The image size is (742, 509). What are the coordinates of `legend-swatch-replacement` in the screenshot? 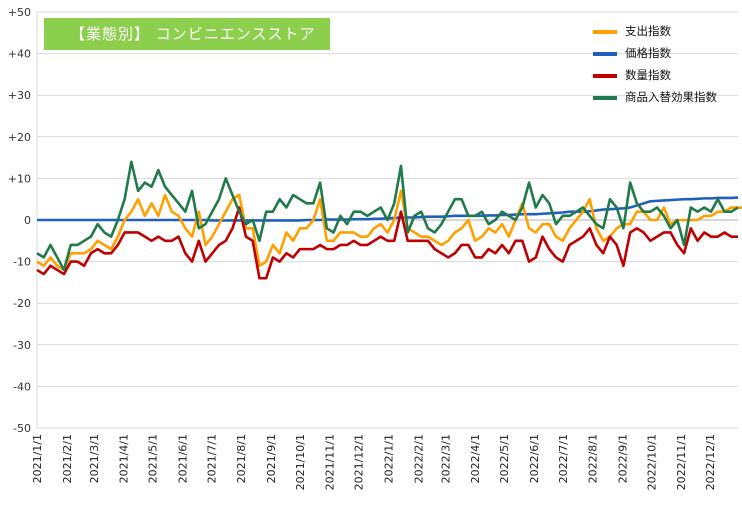 It's located at (605, 98).